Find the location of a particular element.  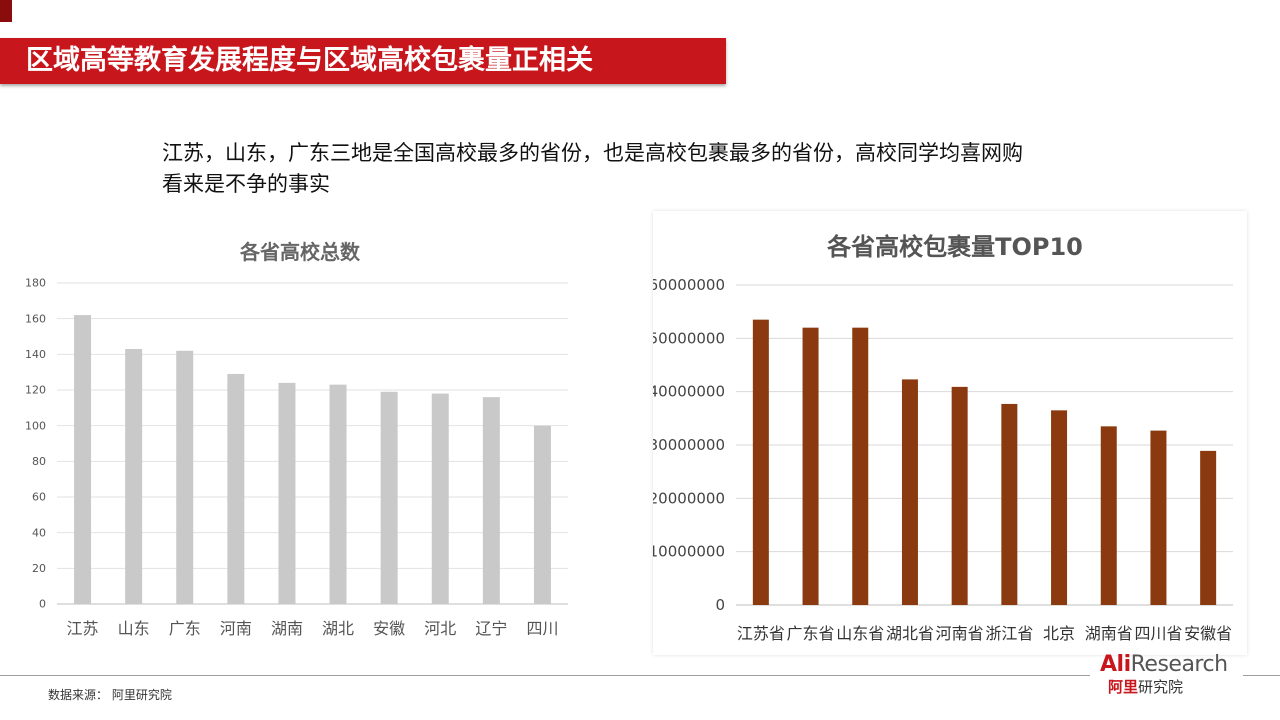

x-category-label: 河南 is located at coordinates (236, 628).